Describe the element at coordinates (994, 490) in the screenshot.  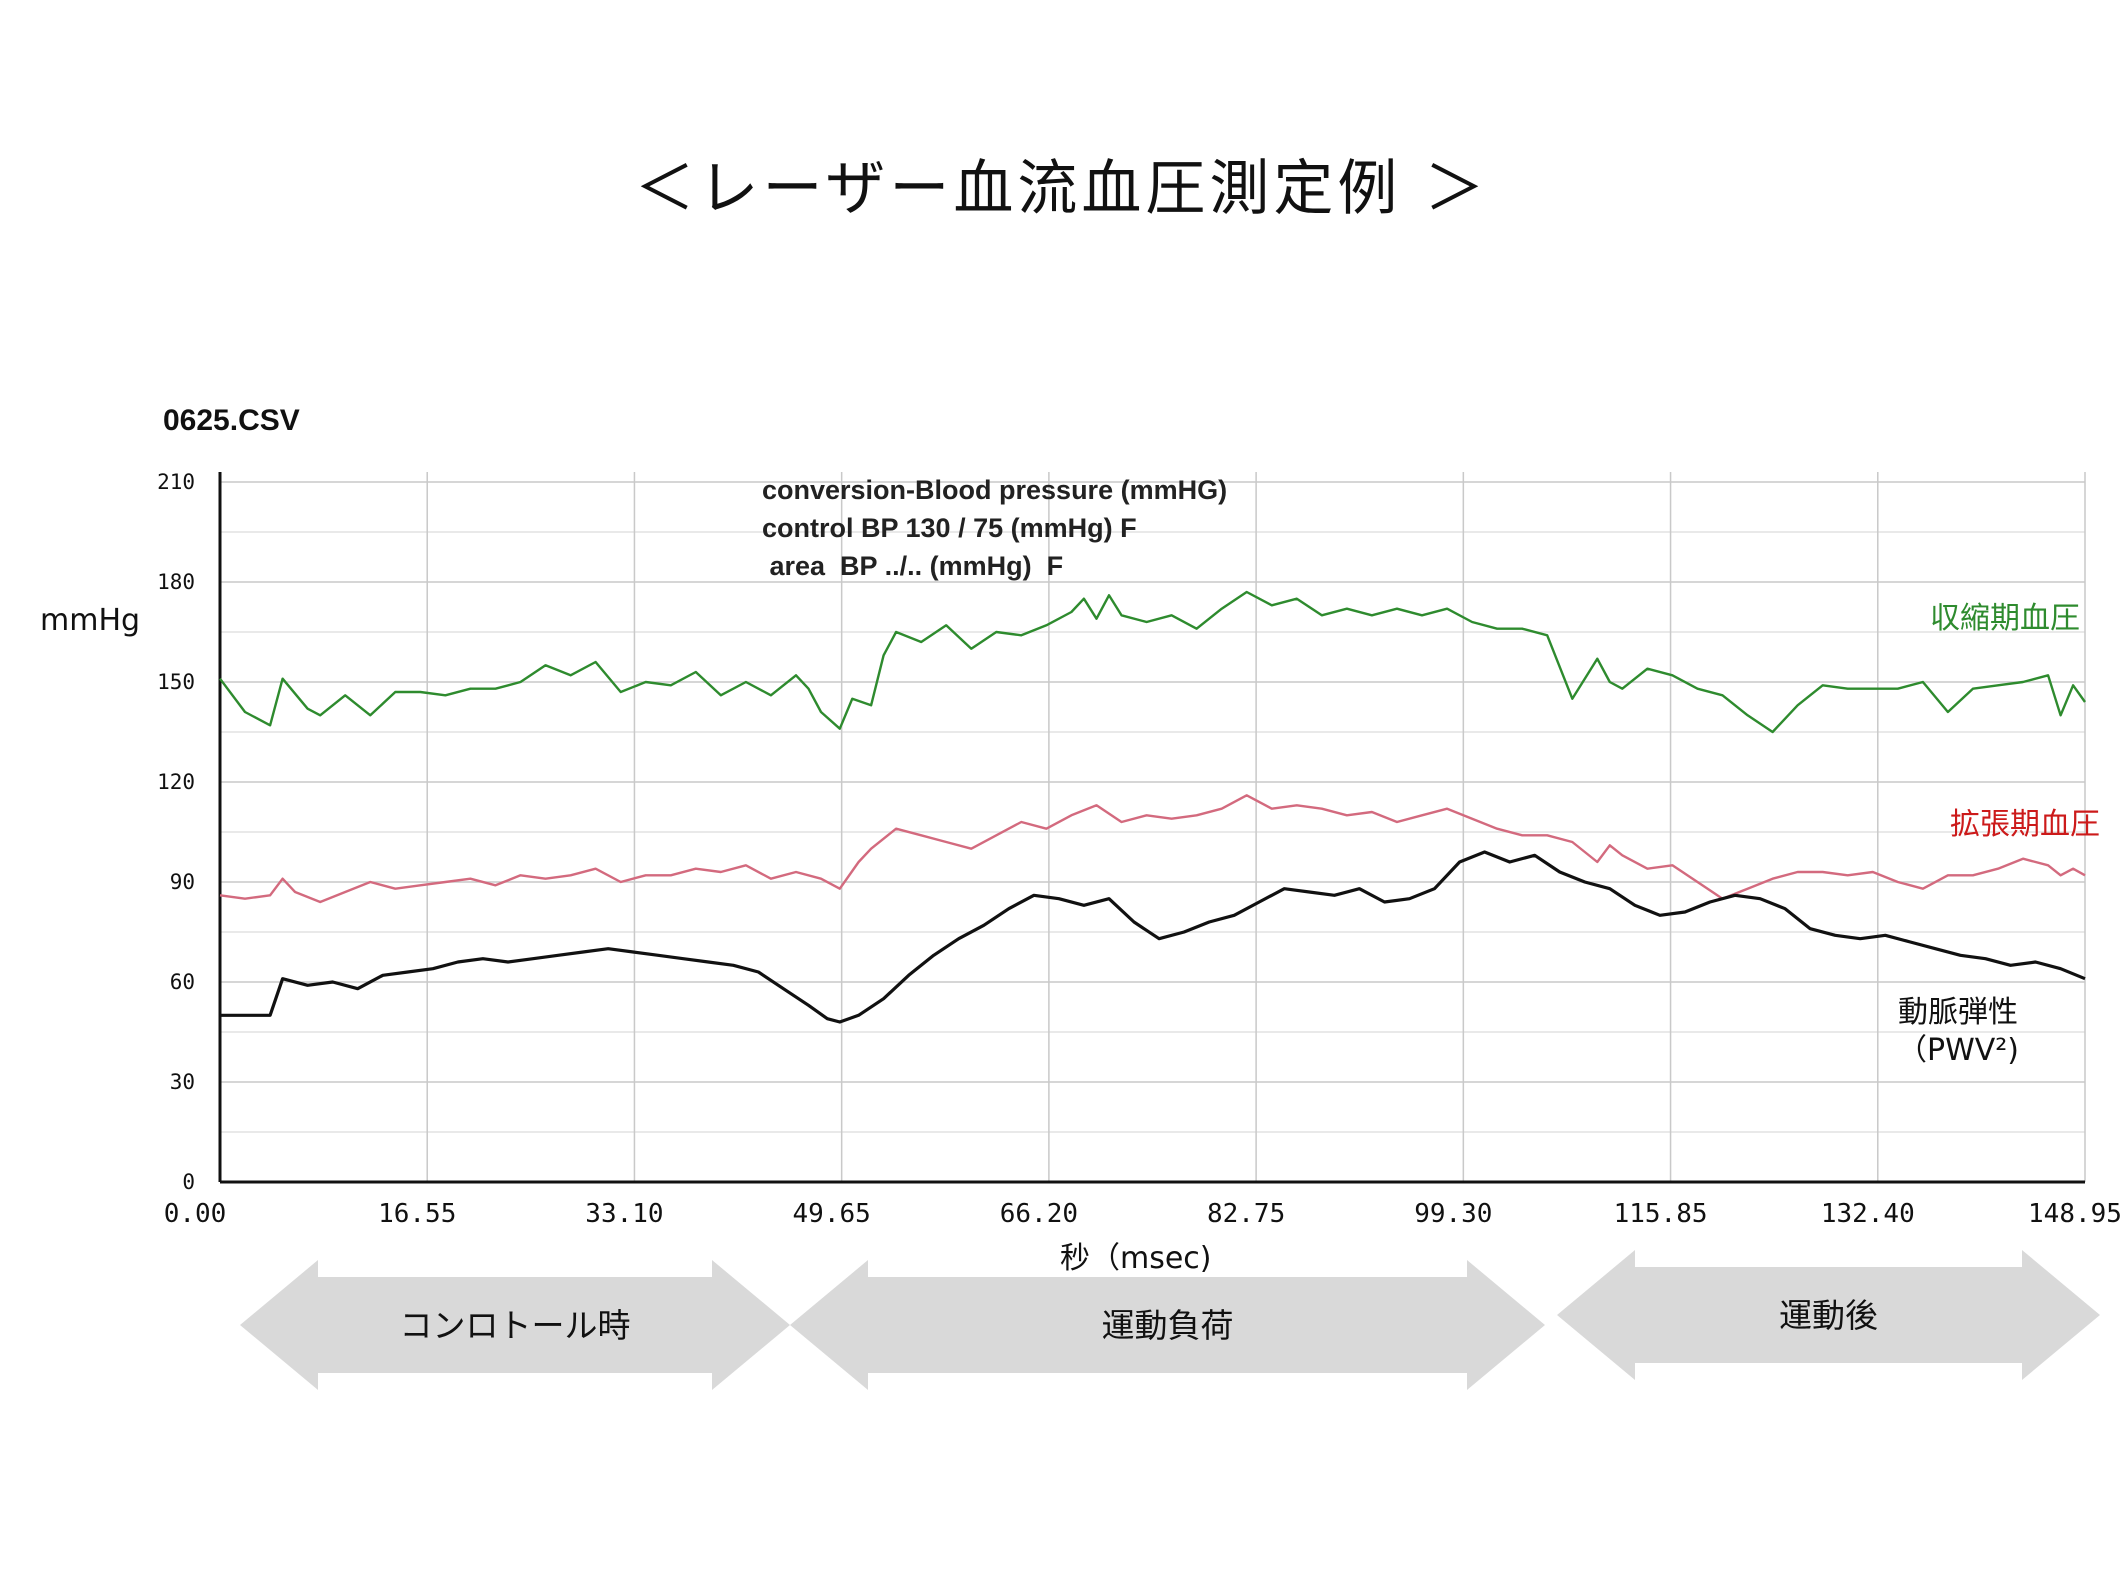
I see `annotation-line-1: conversion-Blood pressure (mmHG)` at that location.